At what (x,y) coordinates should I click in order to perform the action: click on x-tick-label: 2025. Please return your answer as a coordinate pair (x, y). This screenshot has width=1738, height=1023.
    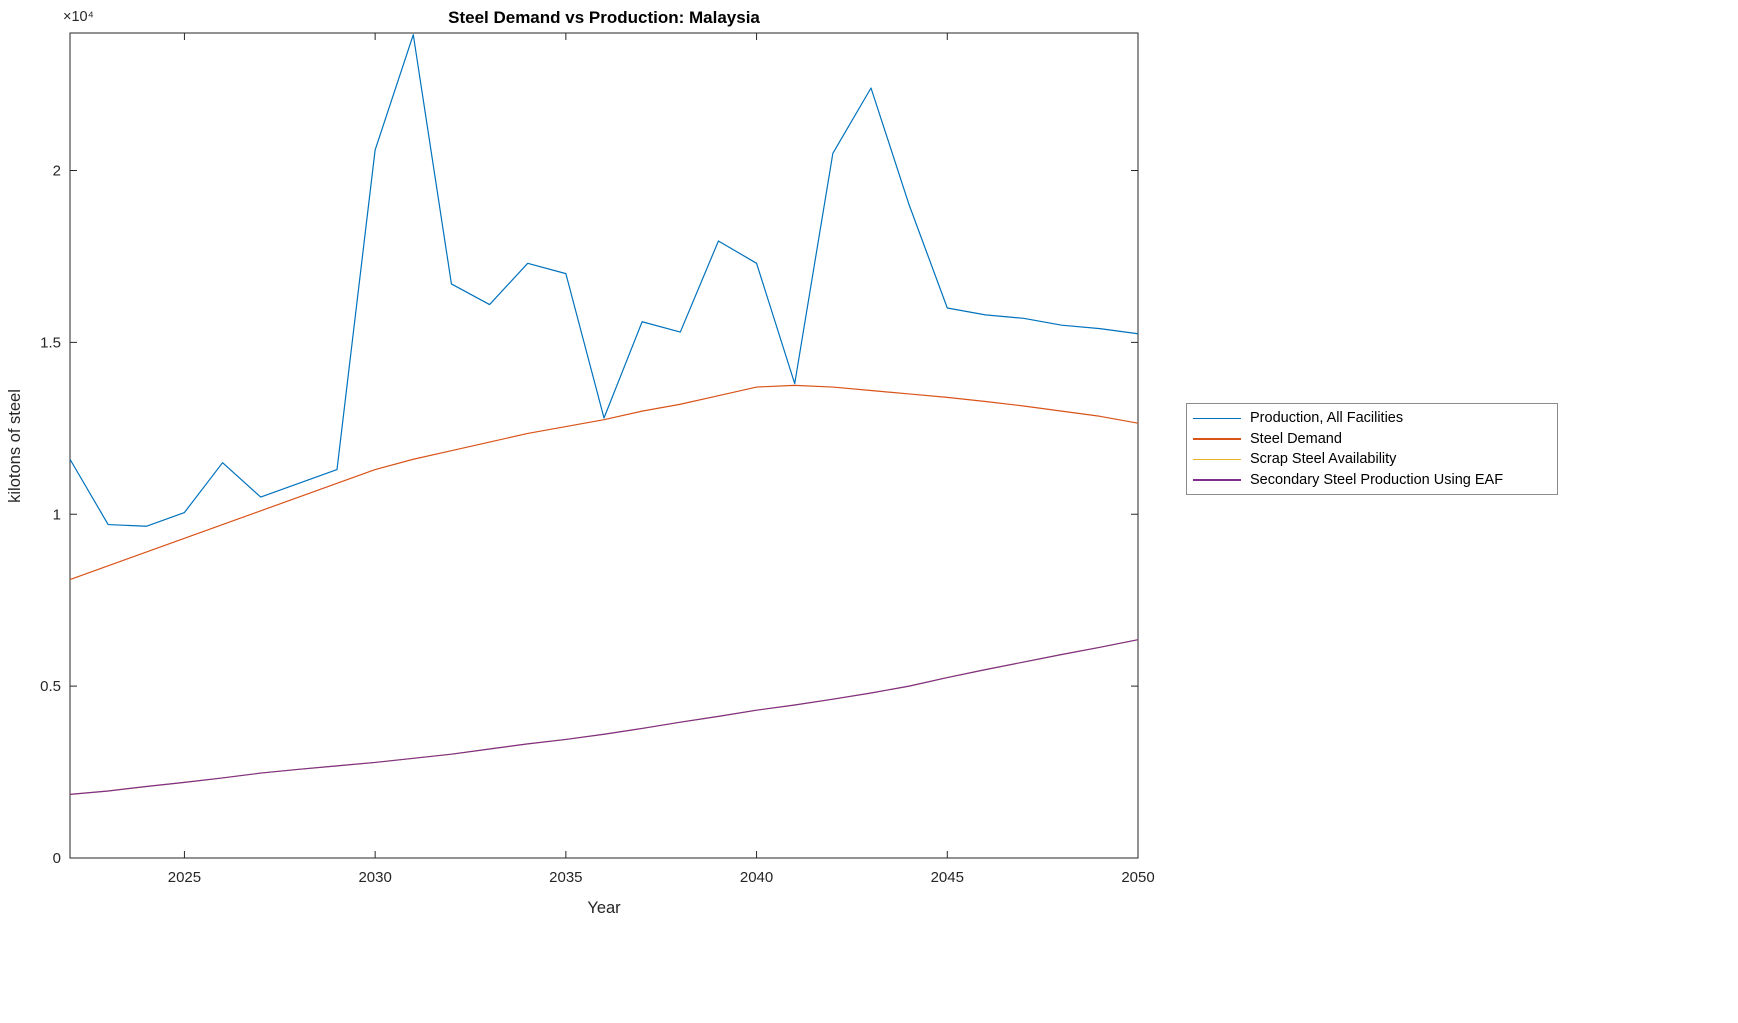
    Looking at the image, I should click on (184, 877).